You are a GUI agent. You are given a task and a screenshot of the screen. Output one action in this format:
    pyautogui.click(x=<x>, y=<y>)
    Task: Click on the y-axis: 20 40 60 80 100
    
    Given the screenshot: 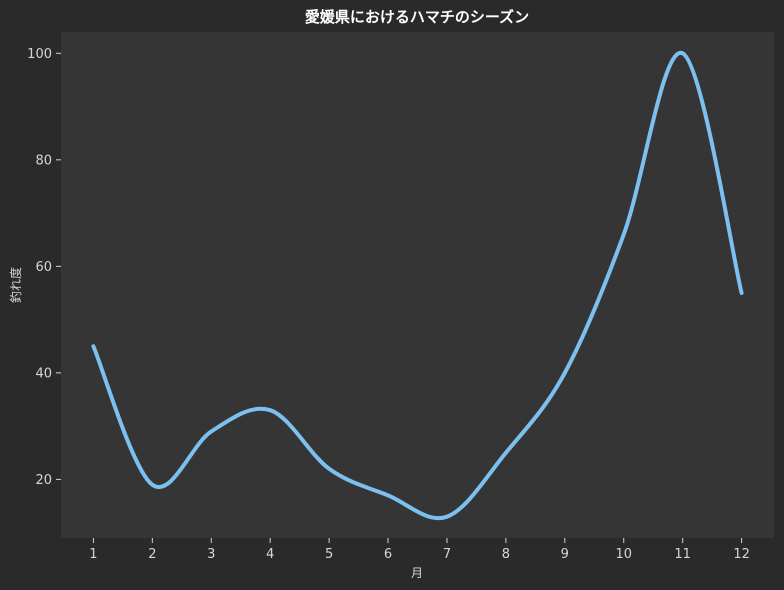 What is the action you would take?
    pyautogui.click(x=44, y=267)
    